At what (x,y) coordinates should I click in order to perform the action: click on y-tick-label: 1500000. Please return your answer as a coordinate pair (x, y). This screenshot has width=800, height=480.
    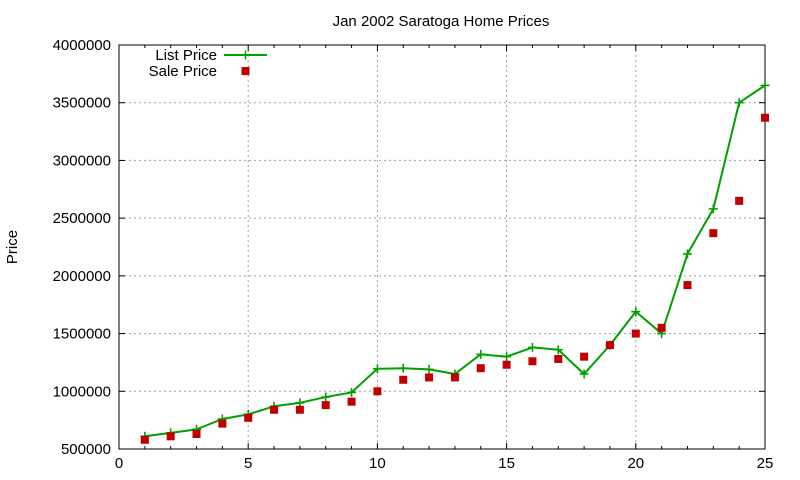
    Looking at the image, I should click on (82, 334).